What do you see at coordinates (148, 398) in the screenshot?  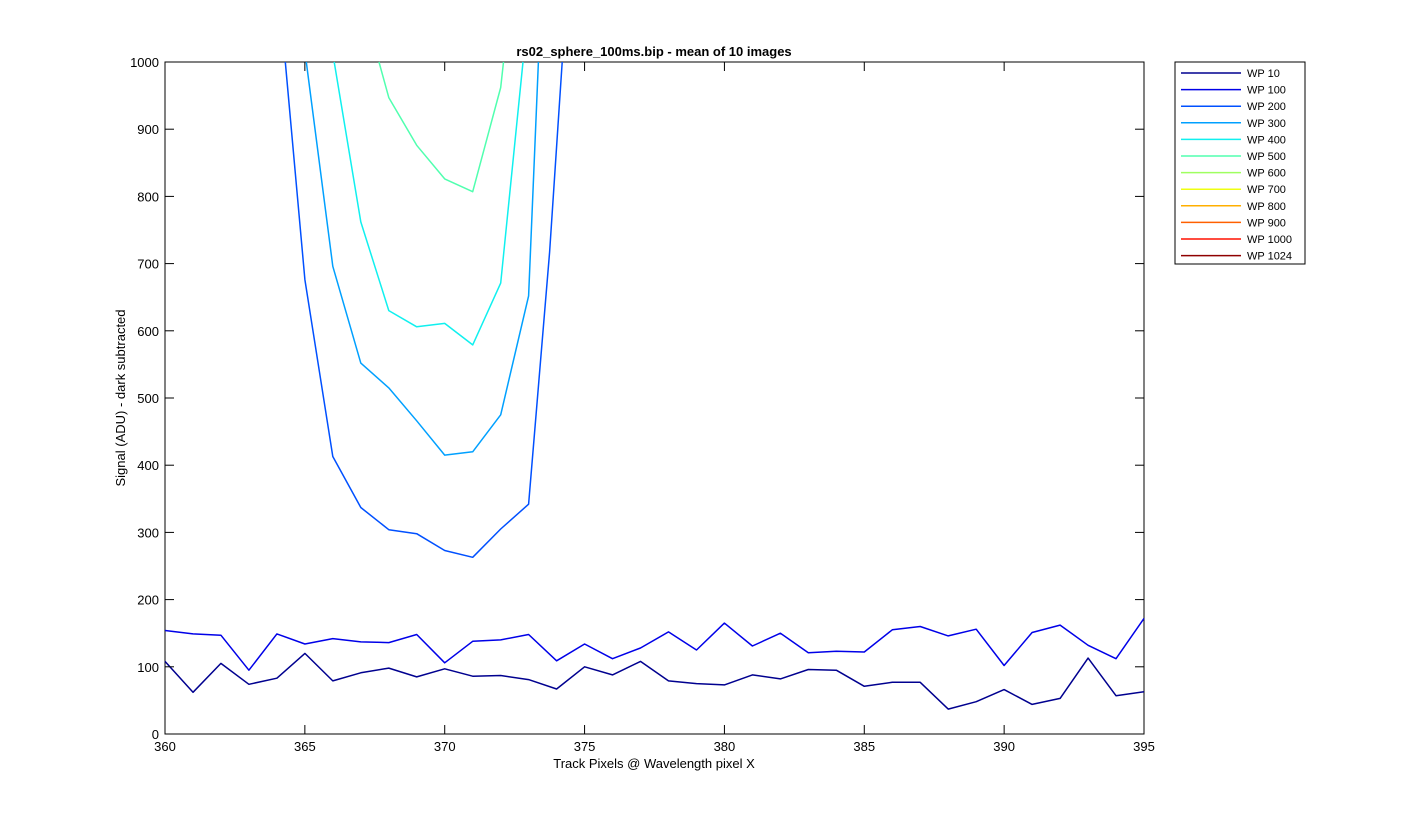 I see `y-tick-label: 500` at bounding box center [148, 398].